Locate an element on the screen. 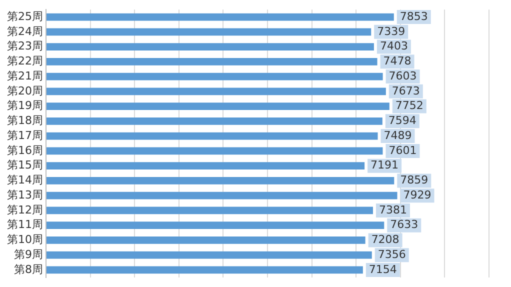  data-label: 7403 is located at coordinates (394, 46).